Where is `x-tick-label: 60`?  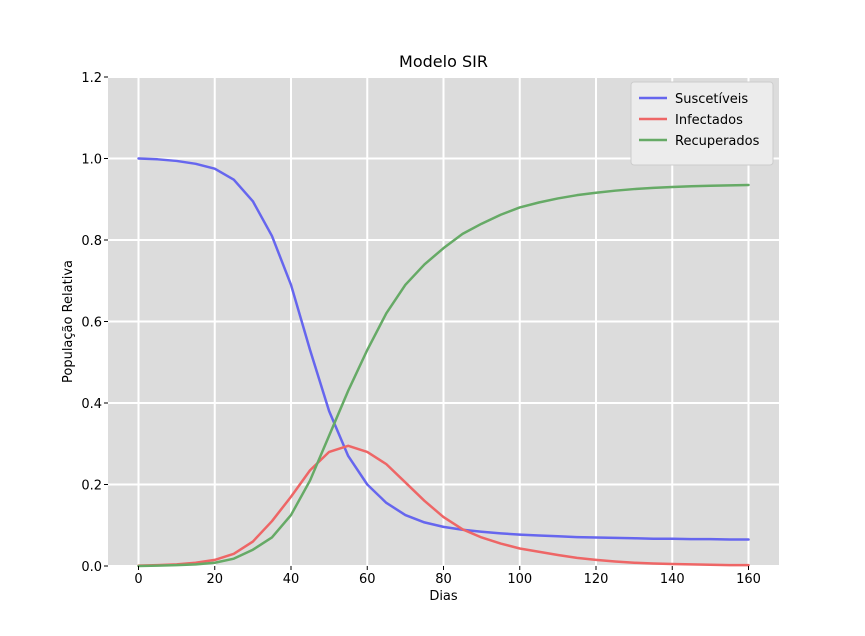 x-tick-label: 60 is located at coordinates (367, 579).